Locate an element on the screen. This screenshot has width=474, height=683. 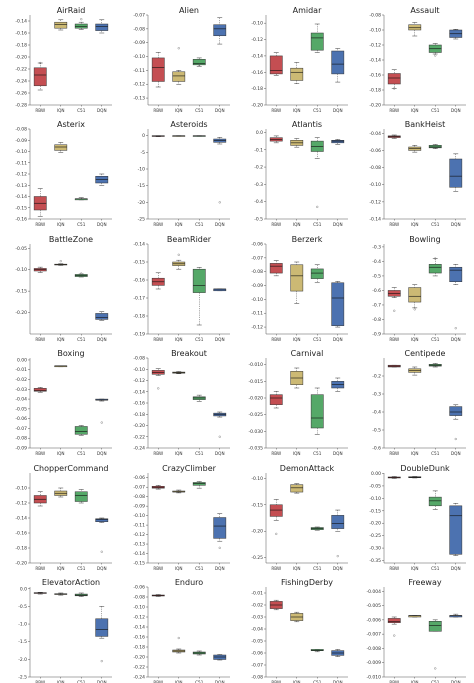
y-tick-label: -0.25 is located at coordinates (375, 536).